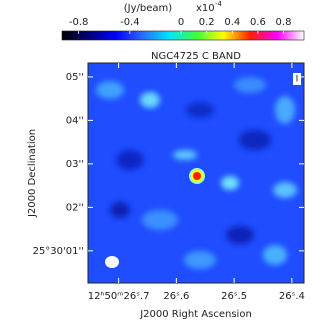 The height and width of the screenshot is (324, 324). What do you see at coordinates (75, 207) in the screenshot?
I see `y-tick-label: 02''` at bounding box center [75, 207].